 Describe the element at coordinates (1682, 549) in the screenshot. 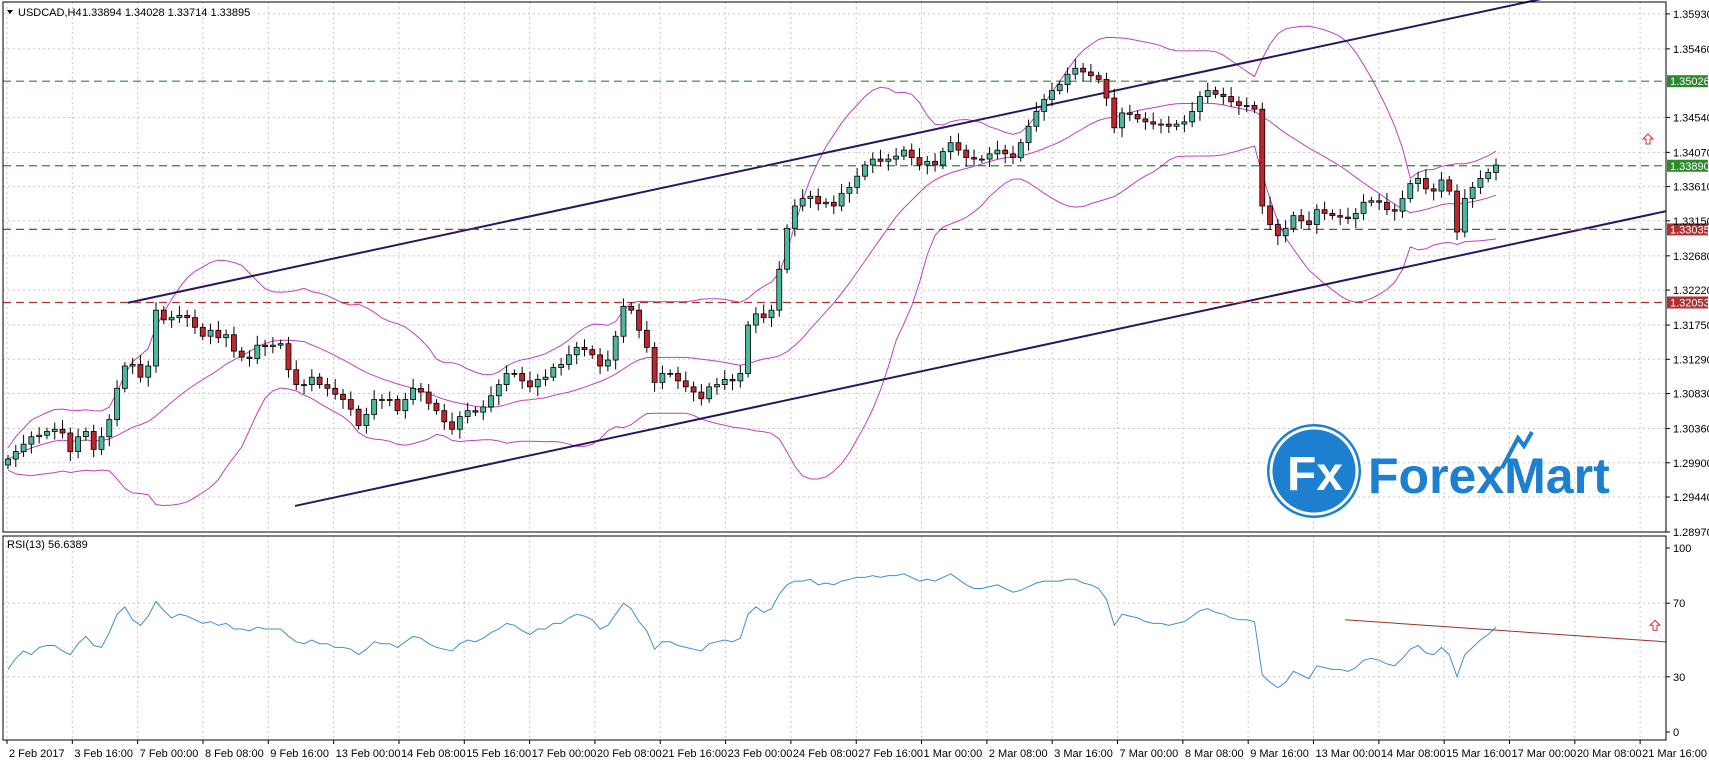

I see `rsi-tick-label: 100` at that location.